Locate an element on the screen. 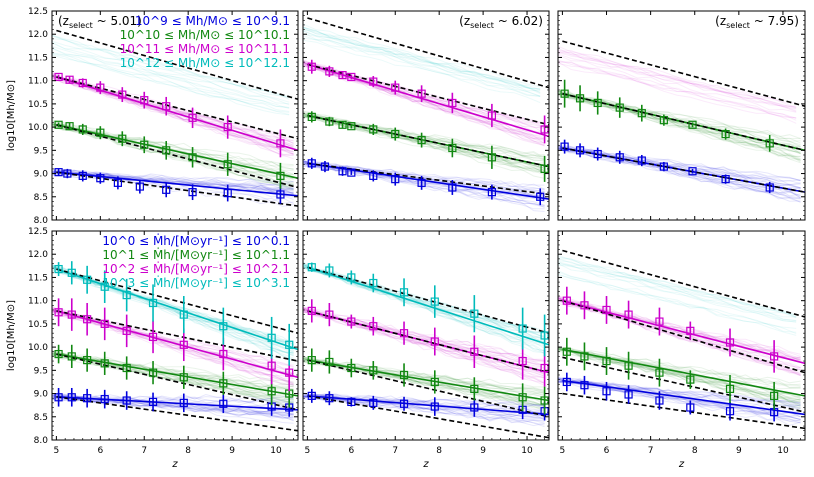 The image size is (814, 477). x-tick-label: 9 is located at coordinates (232, 451).